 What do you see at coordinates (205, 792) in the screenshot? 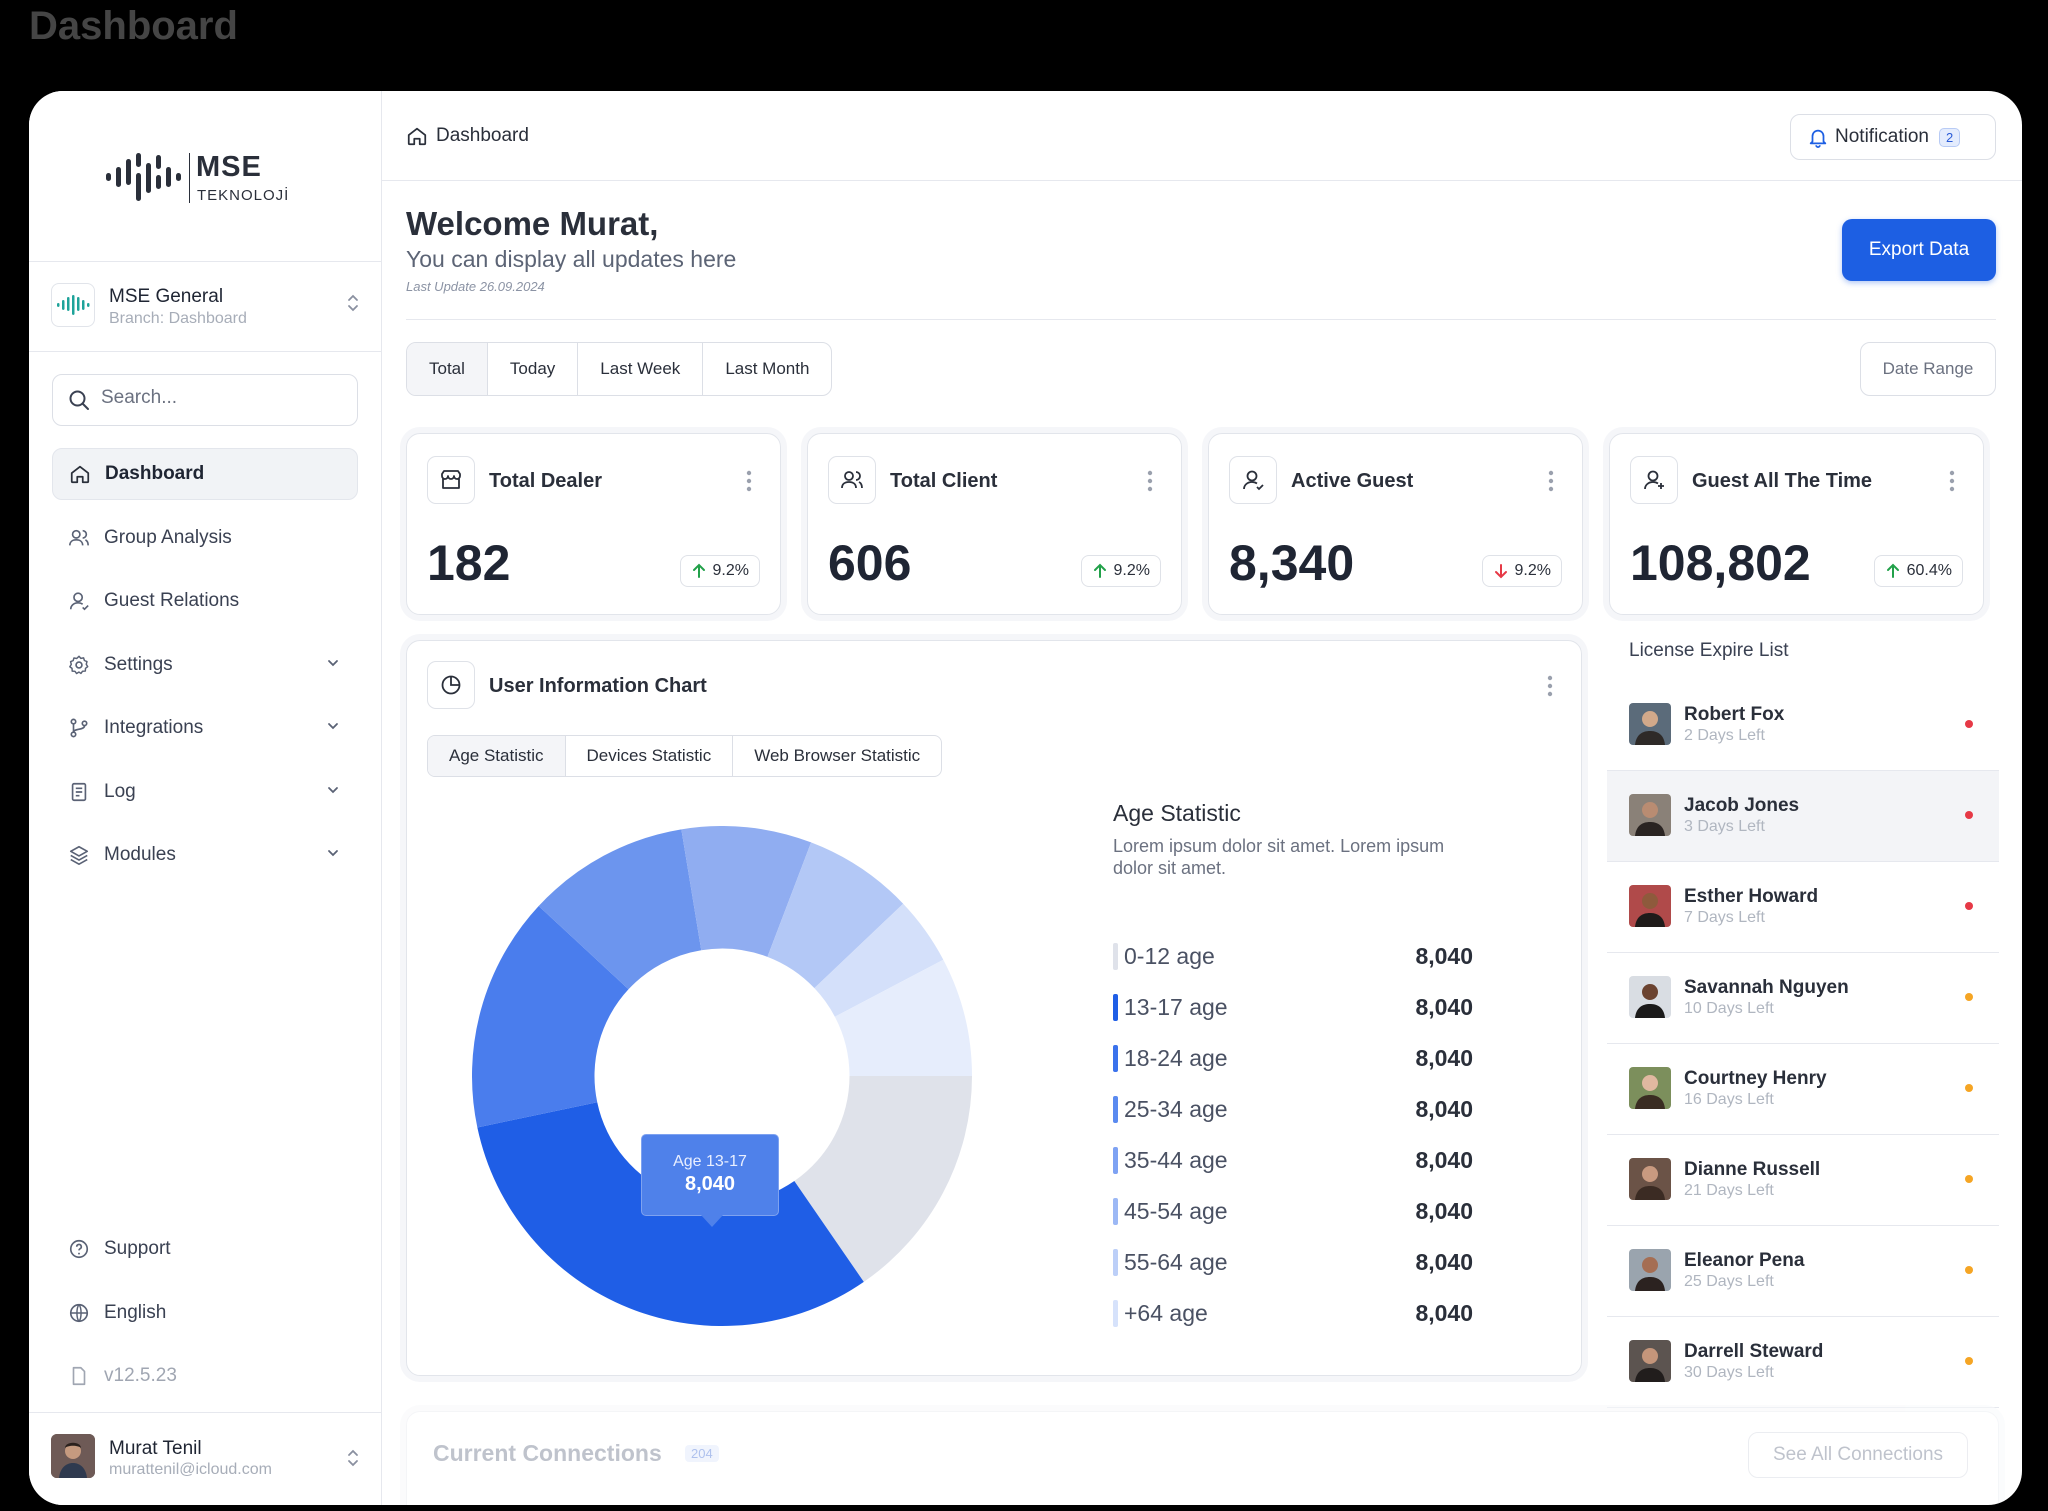
I see `sidebar-item-log: Log` at bounding box center [205, 792].